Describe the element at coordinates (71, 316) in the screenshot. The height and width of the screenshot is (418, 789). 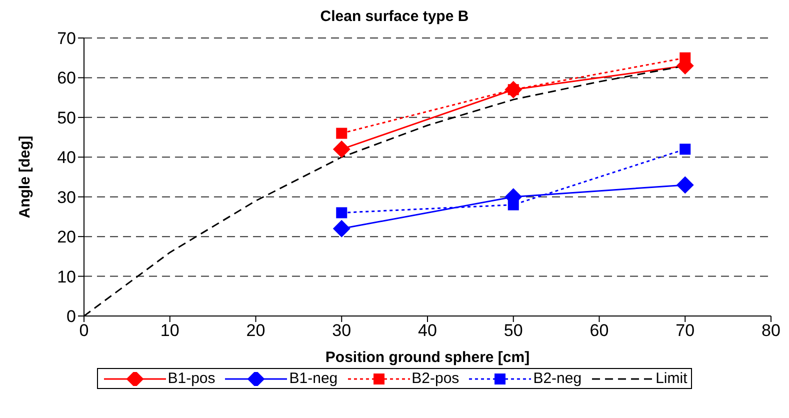
I see `y-tick-label: 0` at that location.